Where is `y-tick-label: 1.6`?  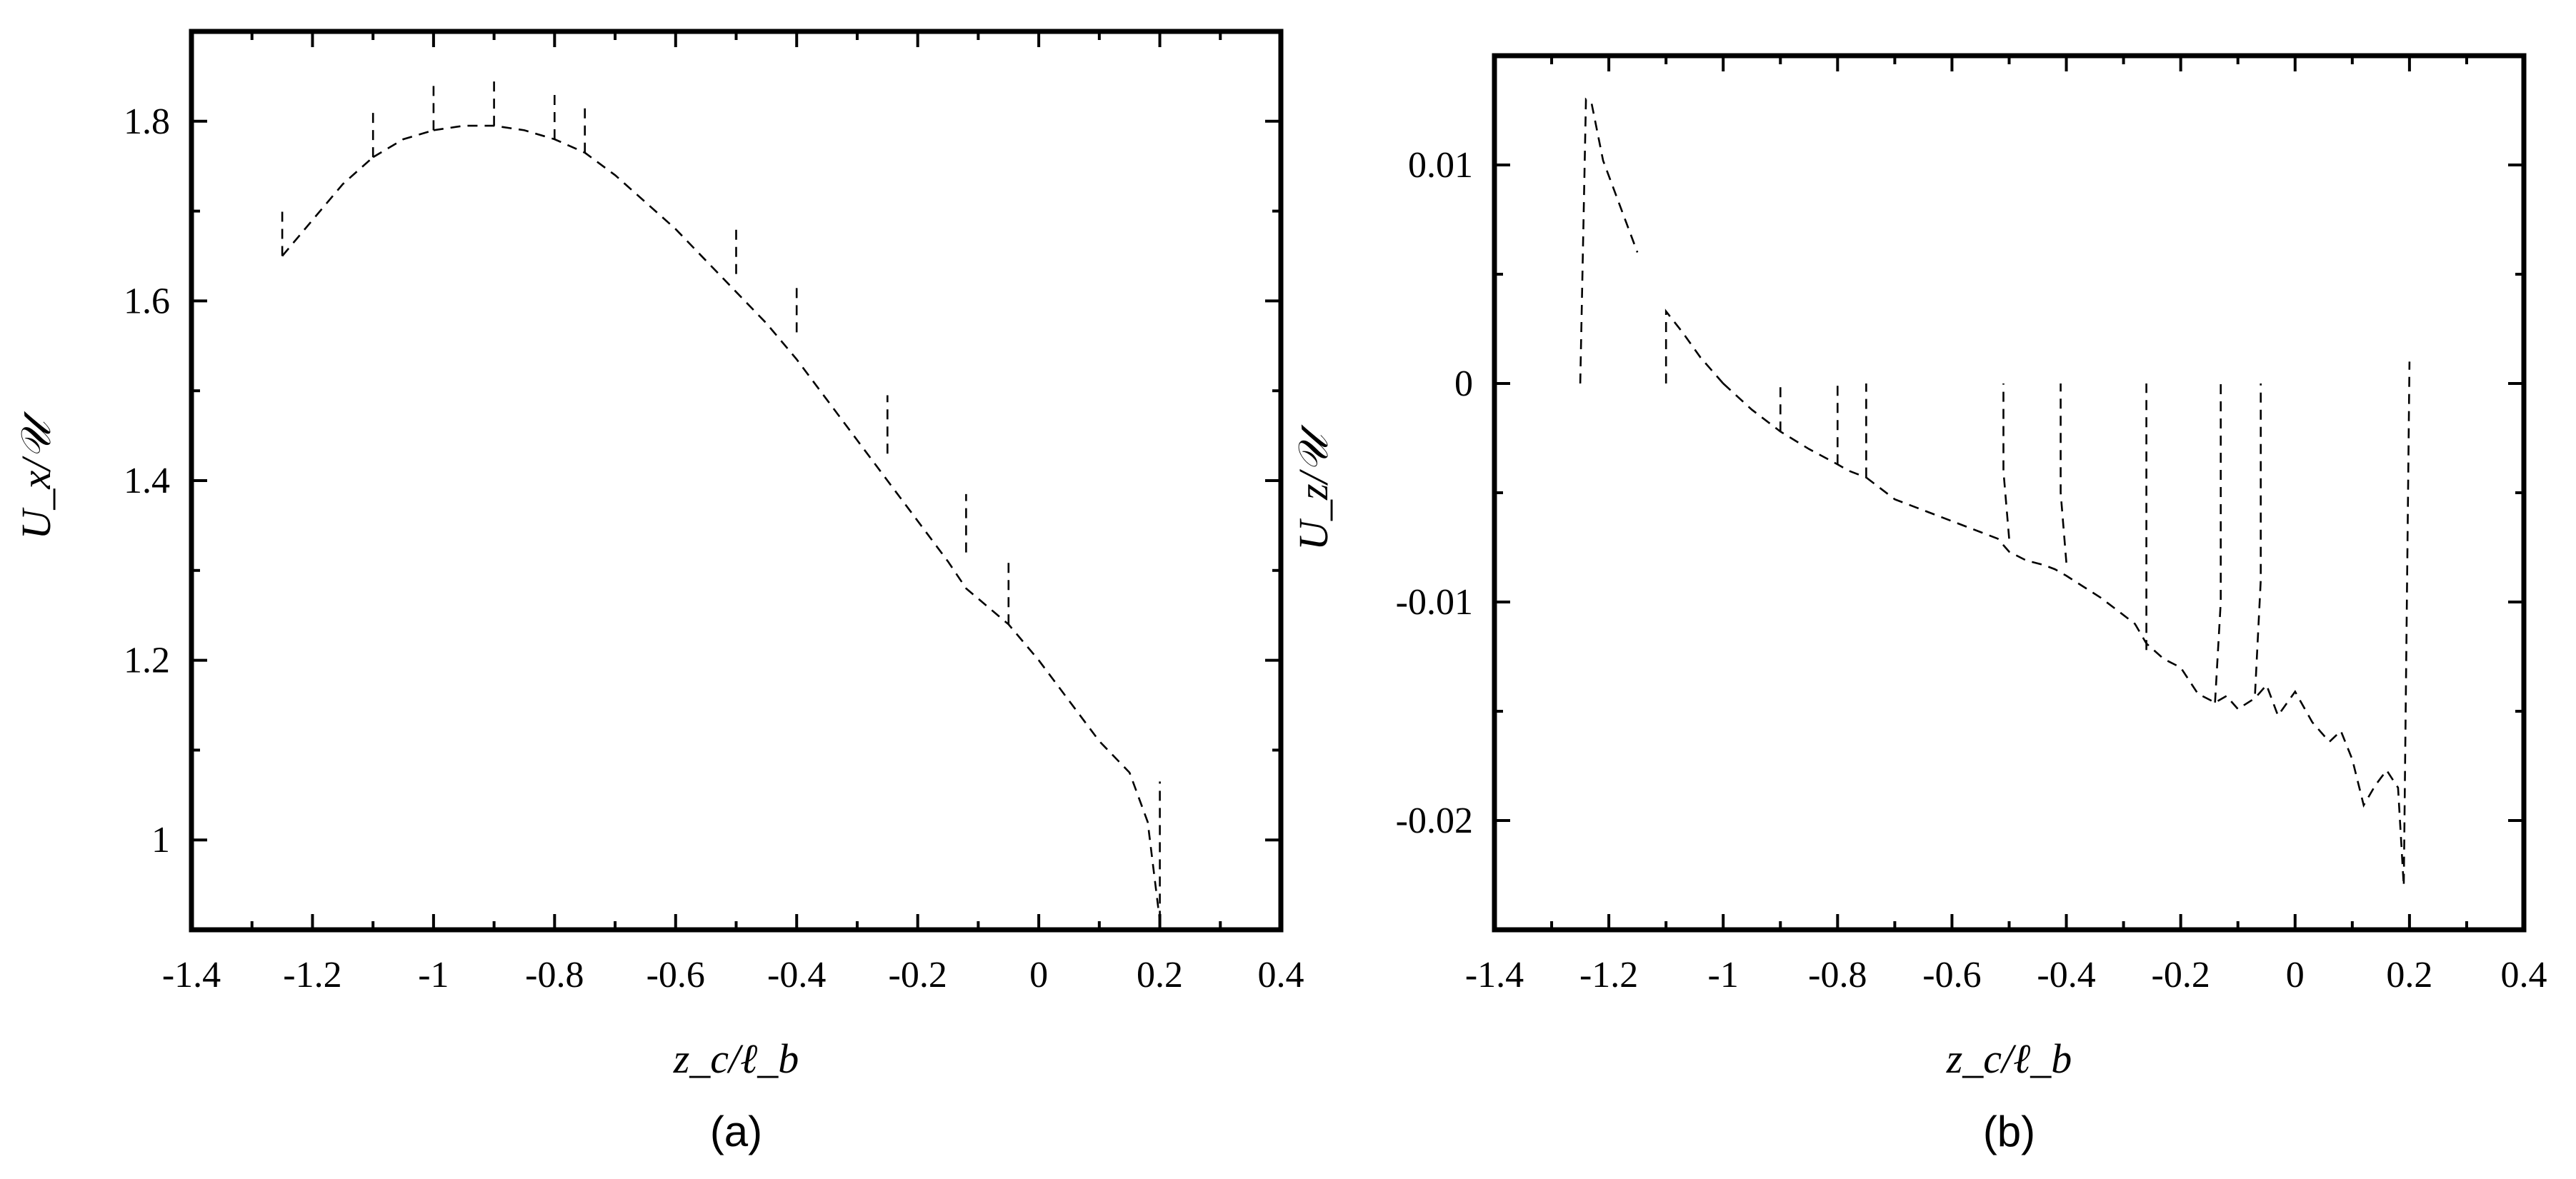 y-tick-label: 1.6 is located at coordinates (147, 301).